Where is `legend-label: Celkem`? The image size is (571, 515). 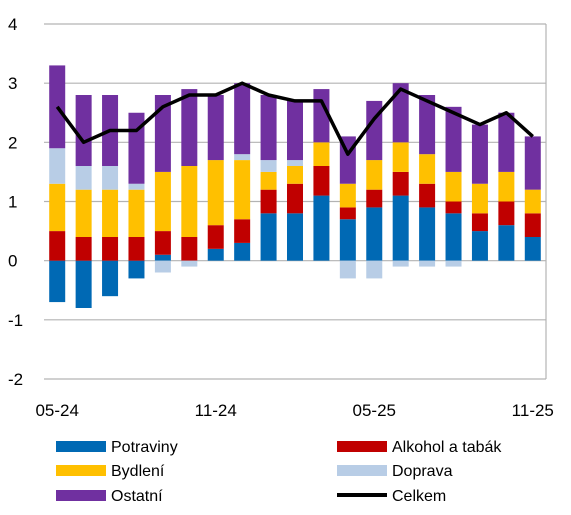 legend-label: Celkem is located at coordinates (419, 496).